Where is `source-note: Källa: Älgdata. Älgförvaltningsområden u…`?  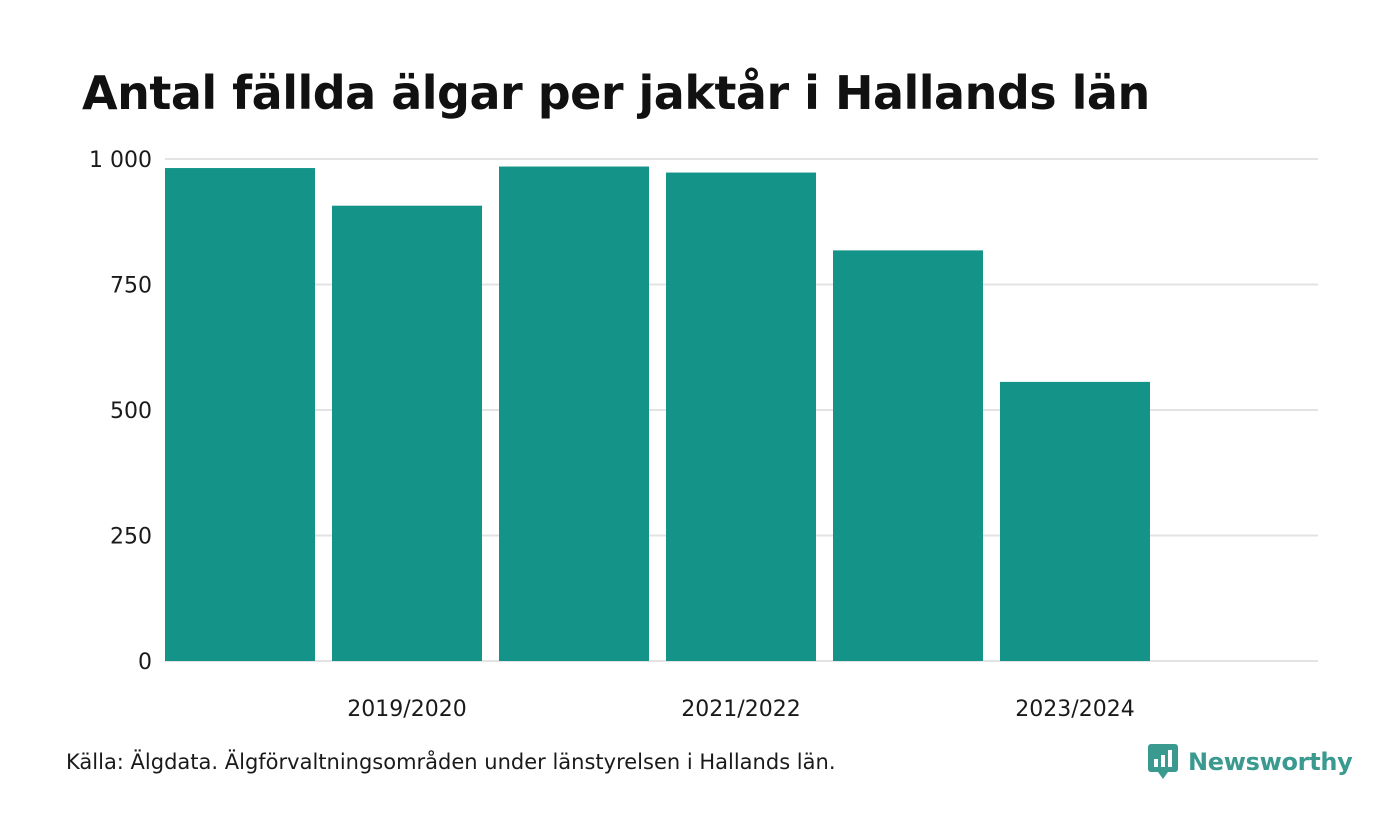
source-note: Källa: Älgdata. Älgförvaltningsområden u… is located at coordinates (451, 762).